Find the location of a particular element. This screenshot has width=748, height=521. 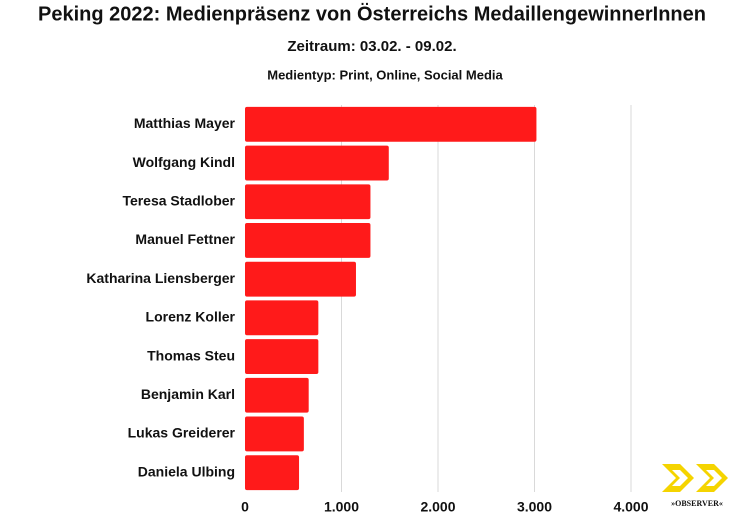

y-tick-label: Katharina Liensberger is located at coordinates (160, 278).